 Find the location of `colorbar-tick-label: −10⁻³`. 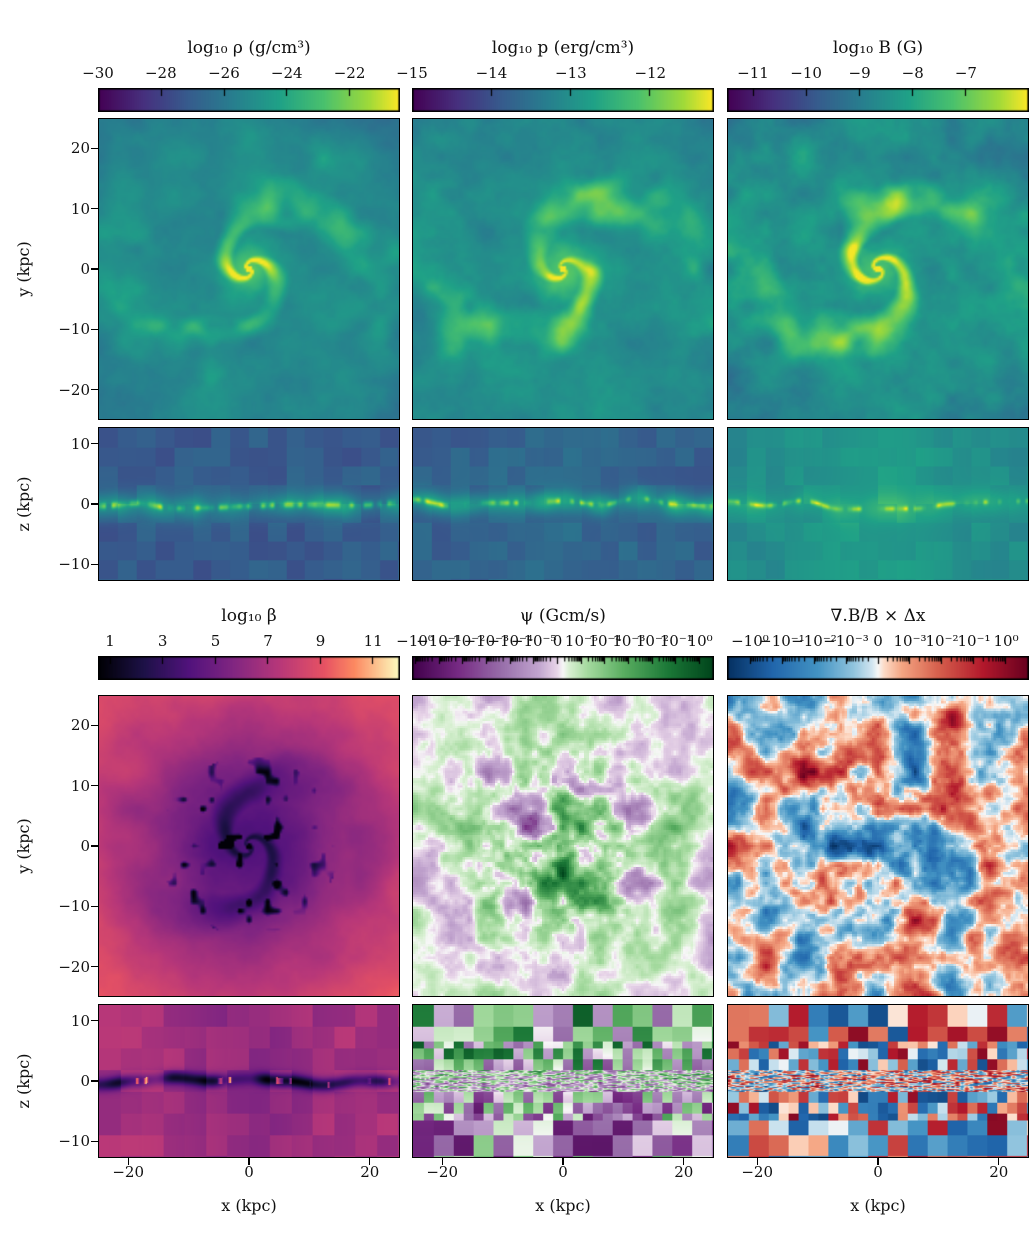

colorbar-tick-label: −10⁻³ is located at coordinates (846, 641).